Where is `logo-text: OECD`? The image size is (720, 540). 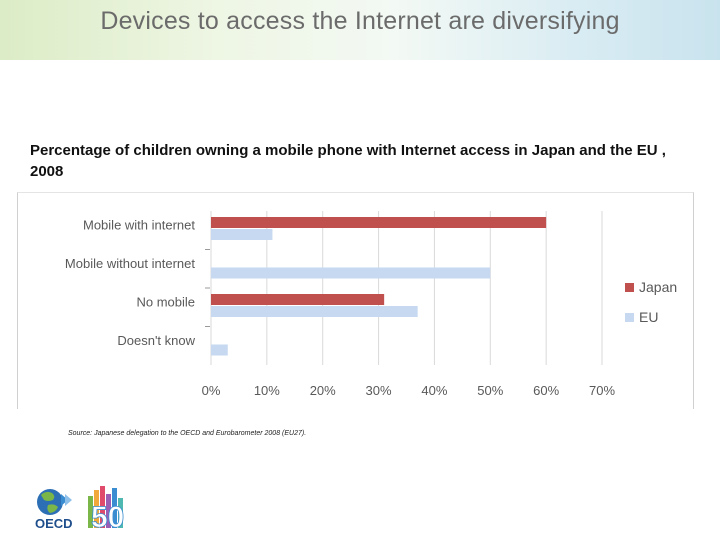 logo-text: OECD is located at coordinates (54, 523).